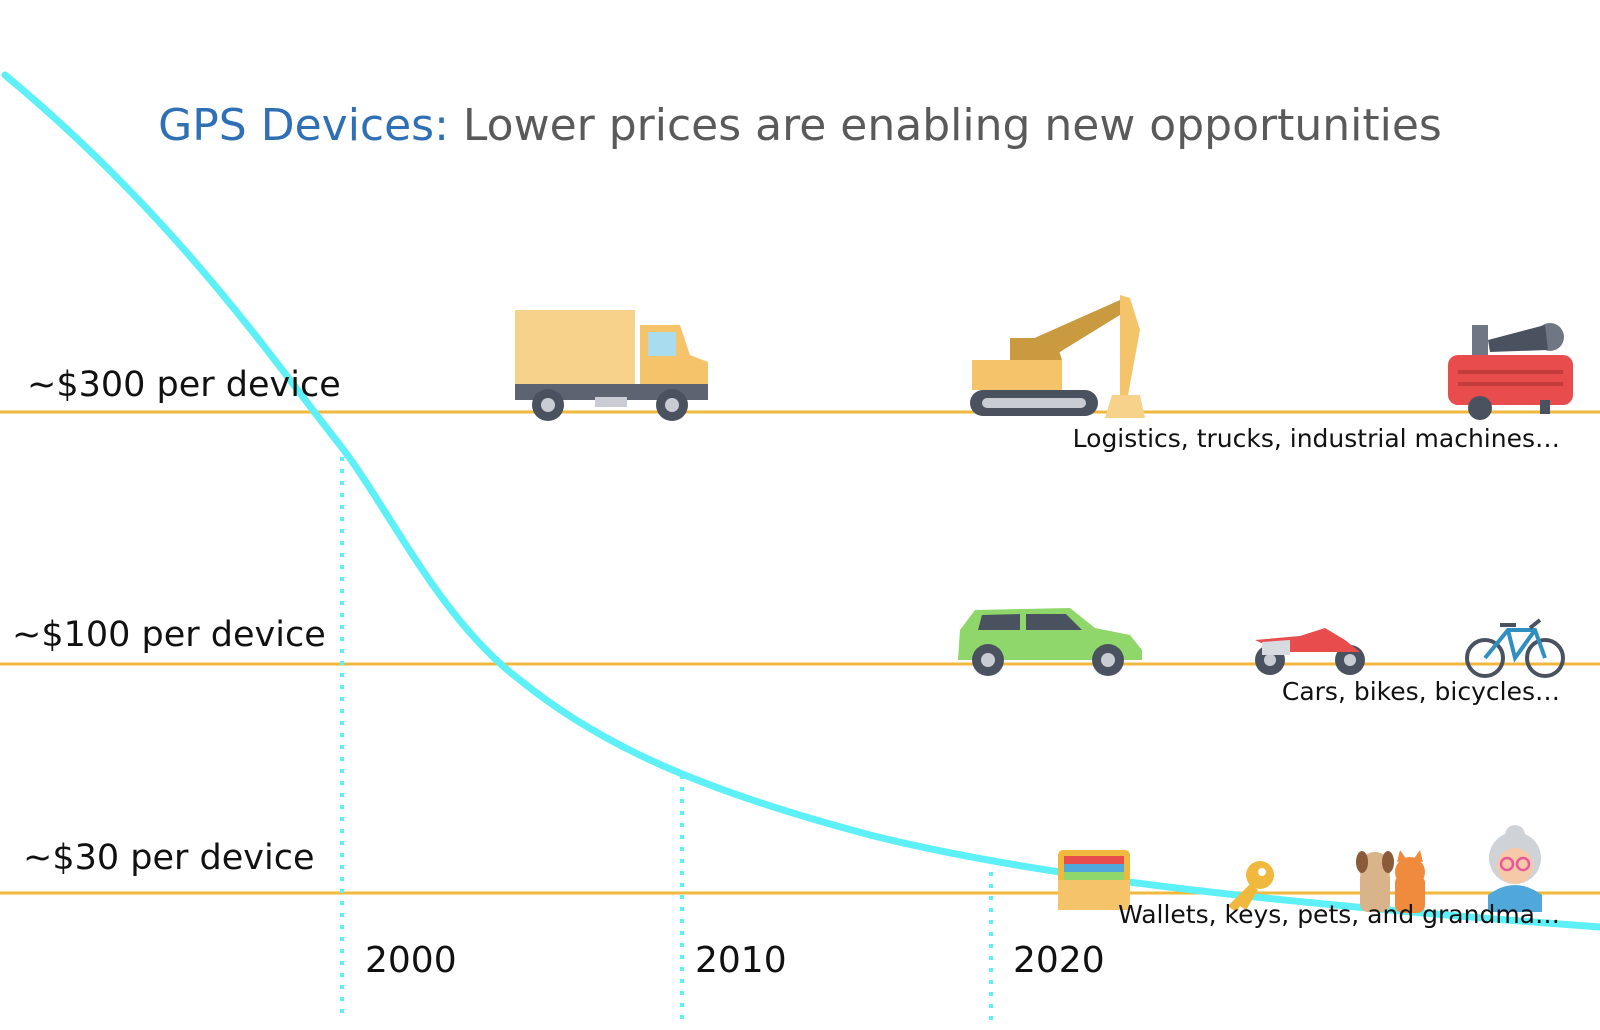  I want to click on tier-label-100: ~$100 per device, so click(169, 635).